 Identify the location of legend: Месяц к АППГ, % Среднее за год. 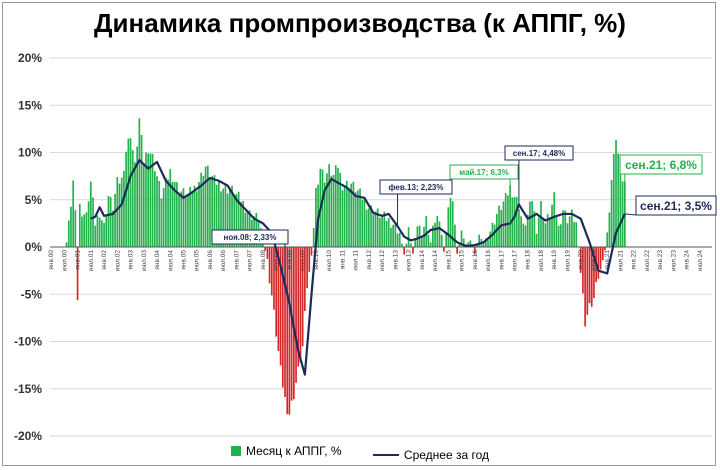
(360, 453).